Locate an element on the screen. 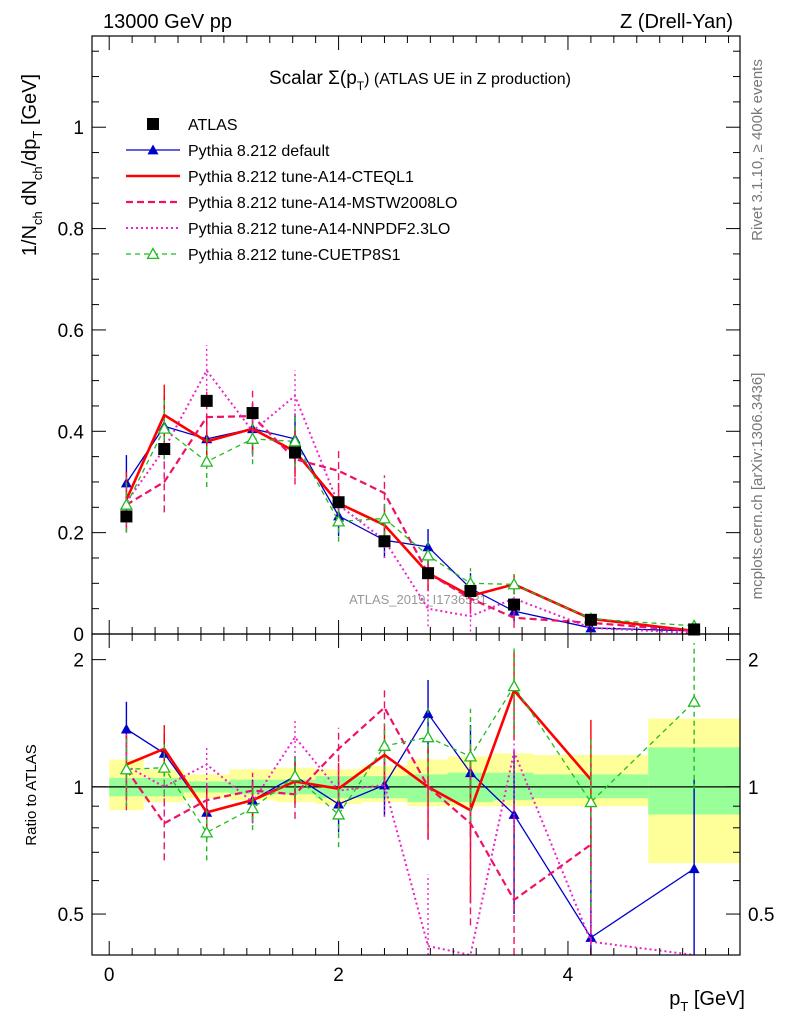 The height and width of the screenshot is (1024, 786). legend-label-default: Pythia 8.212 default is located at coordinates (259, 151).